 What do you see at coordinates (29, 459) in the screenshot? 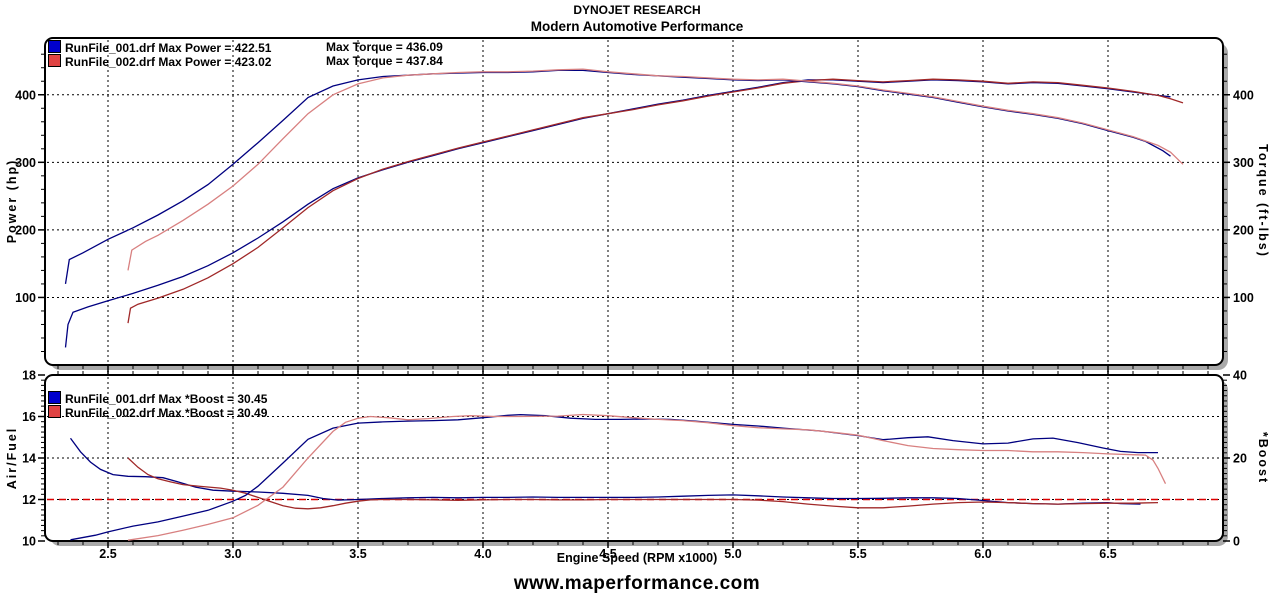
I see `svg-text: 14` at bounding box center [29, 459].